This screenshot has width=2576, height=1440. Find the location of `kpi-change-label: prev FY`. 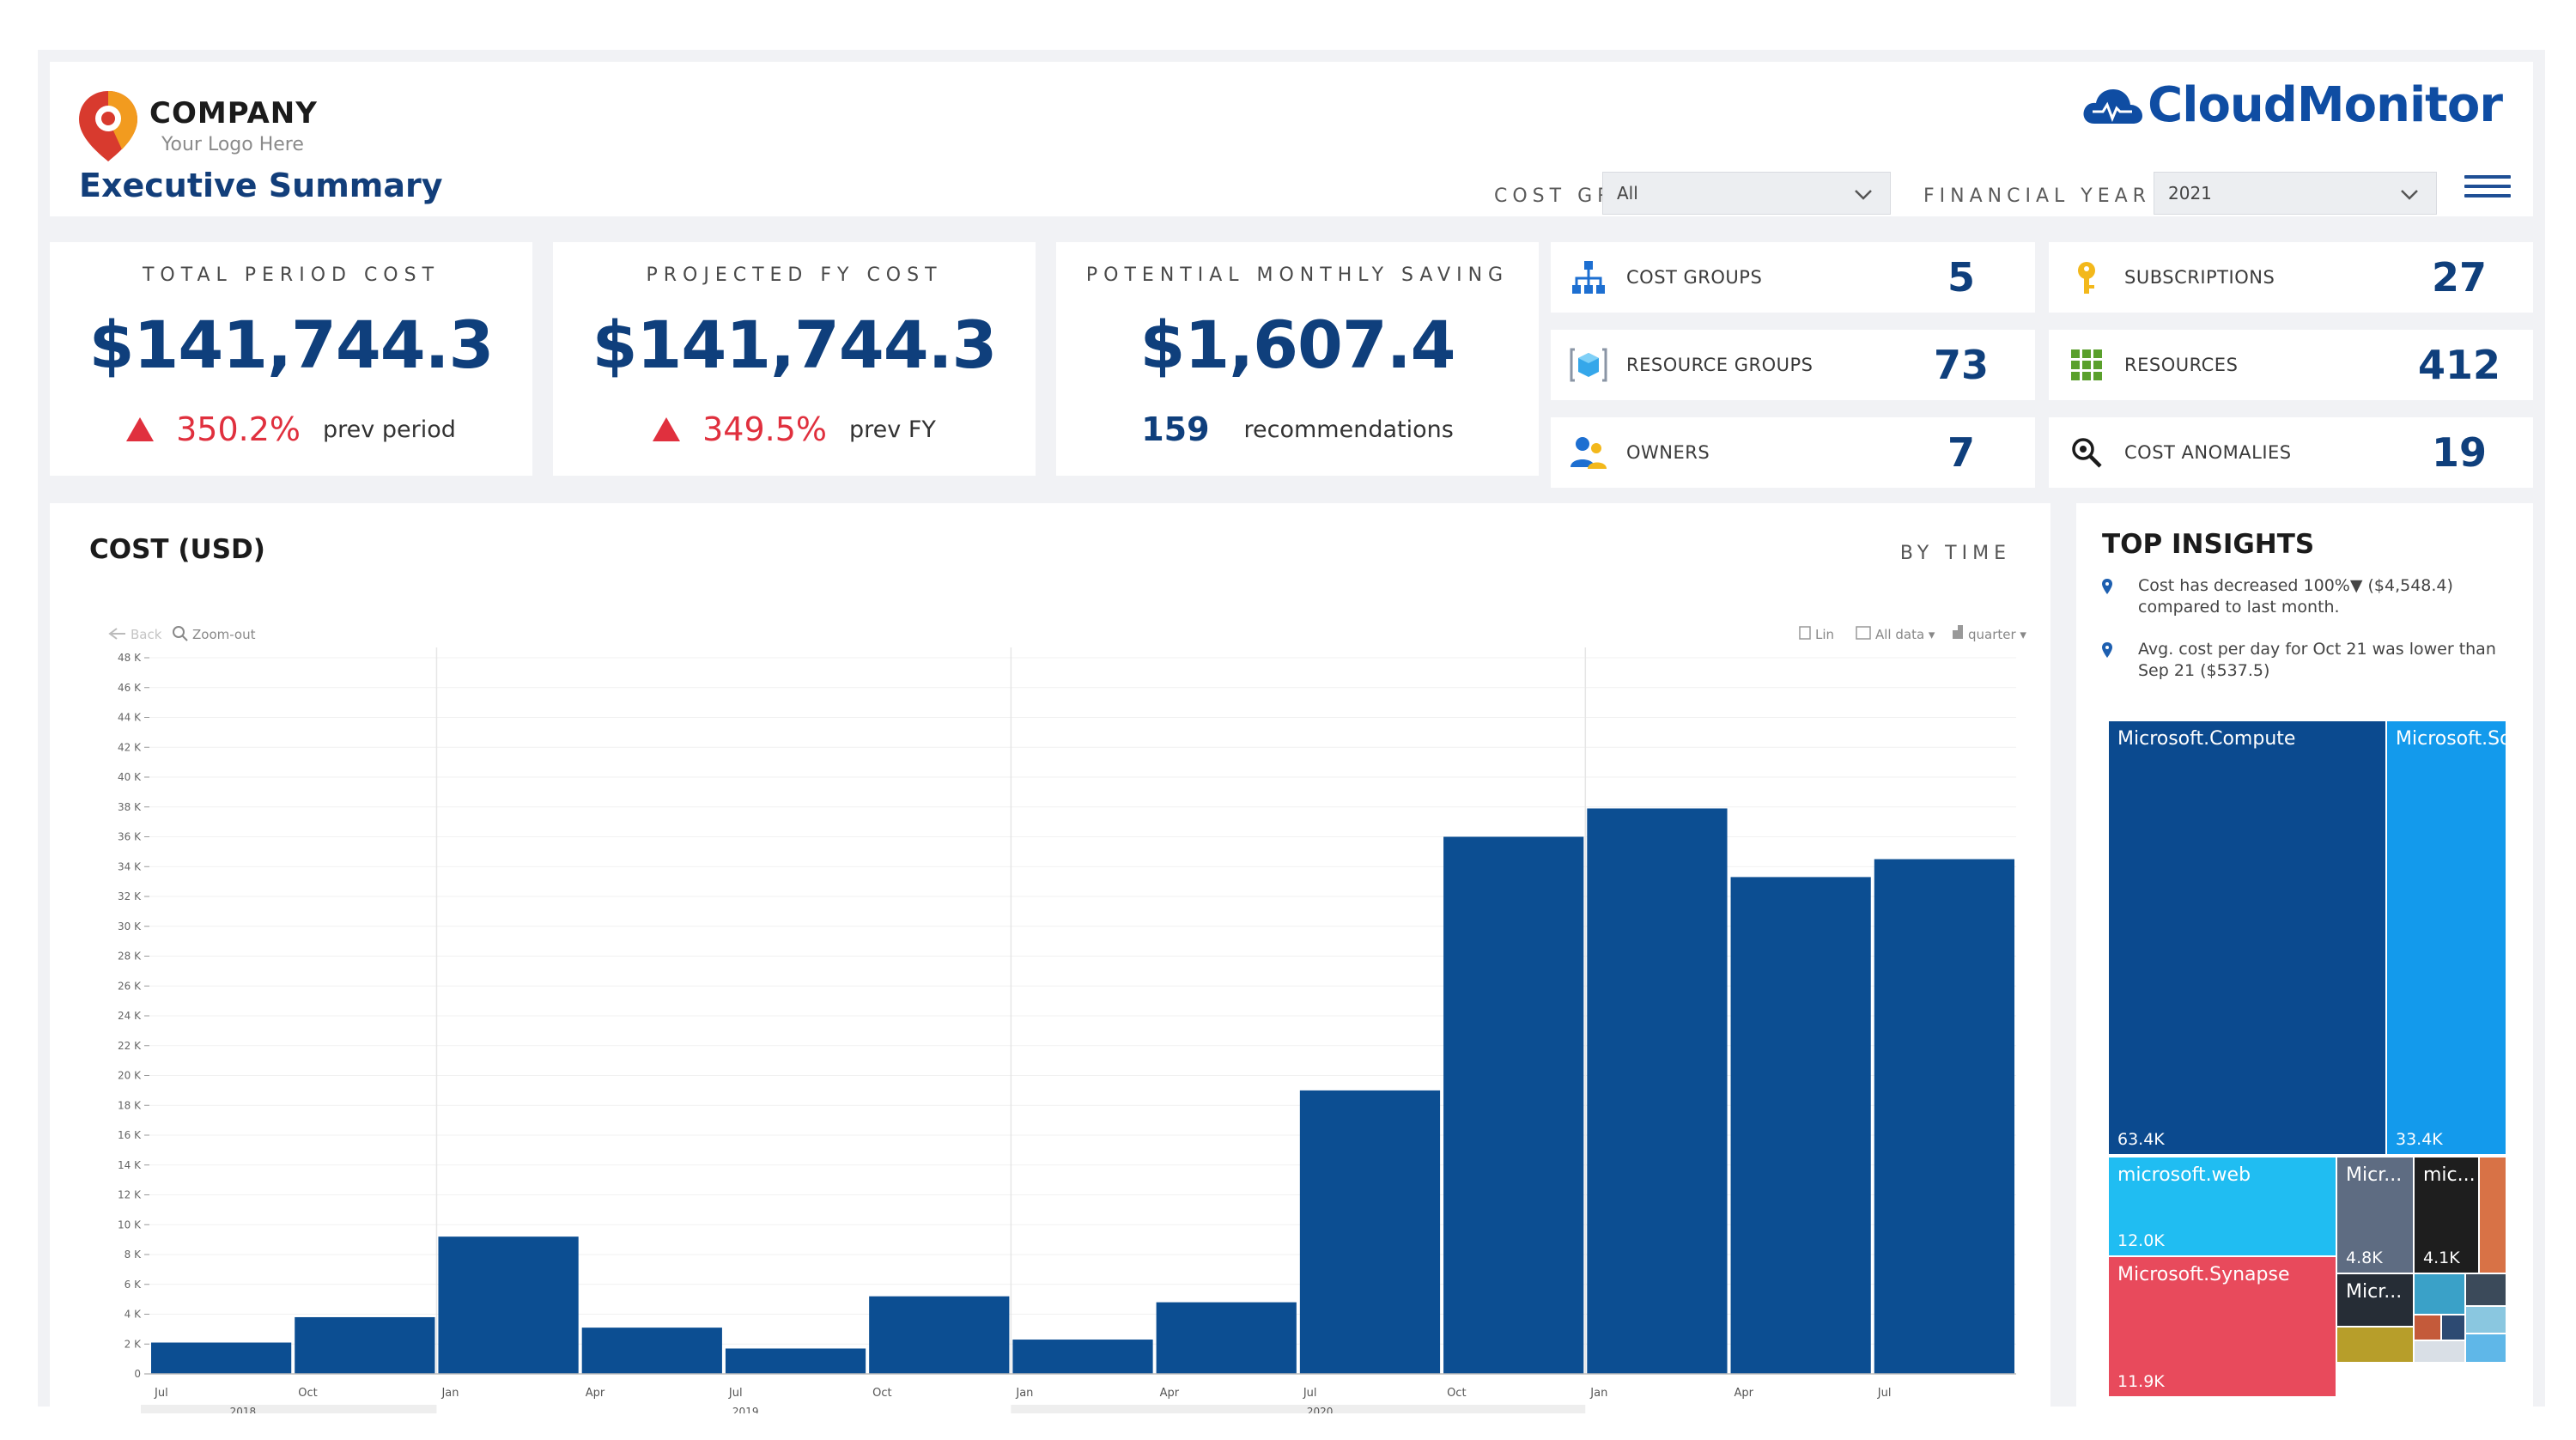

kpi-change-label: prev FY is located at coordinates (892, 429).